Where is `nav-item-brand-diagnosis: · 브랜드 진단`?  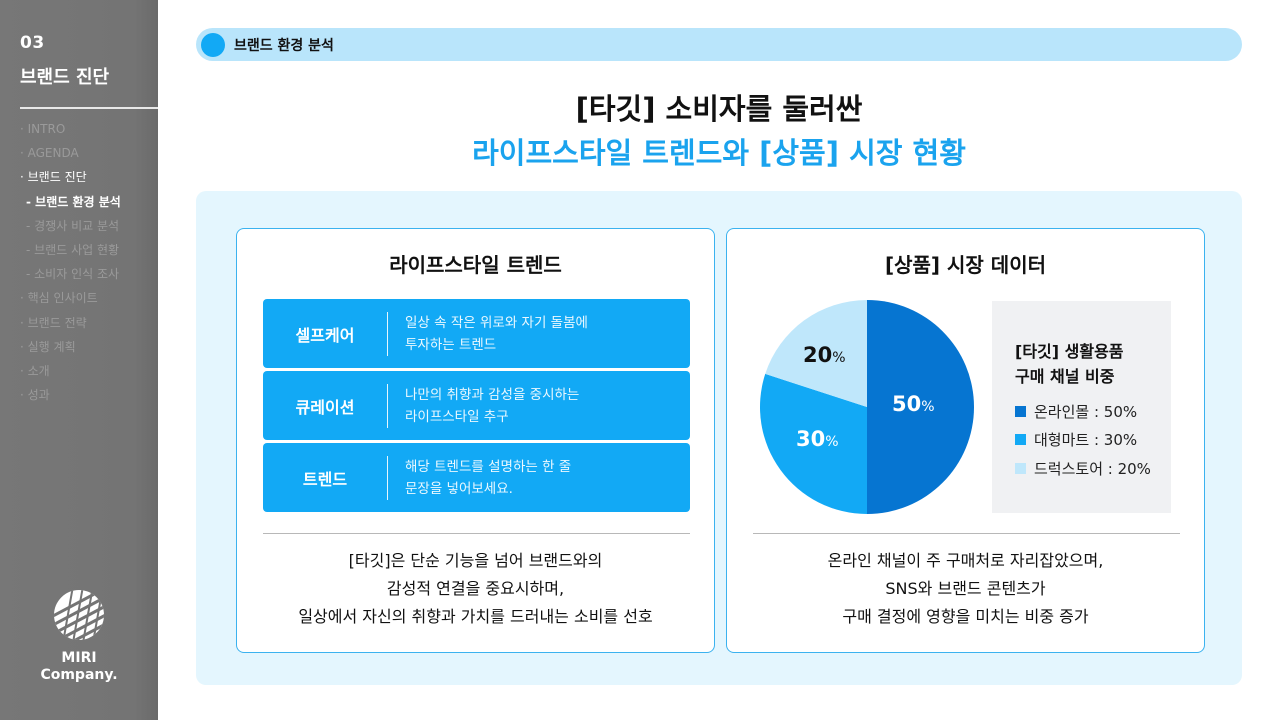 nav-item-brand-diagnosis: · 브랜드 진단 is located at coordinates (53, 177).